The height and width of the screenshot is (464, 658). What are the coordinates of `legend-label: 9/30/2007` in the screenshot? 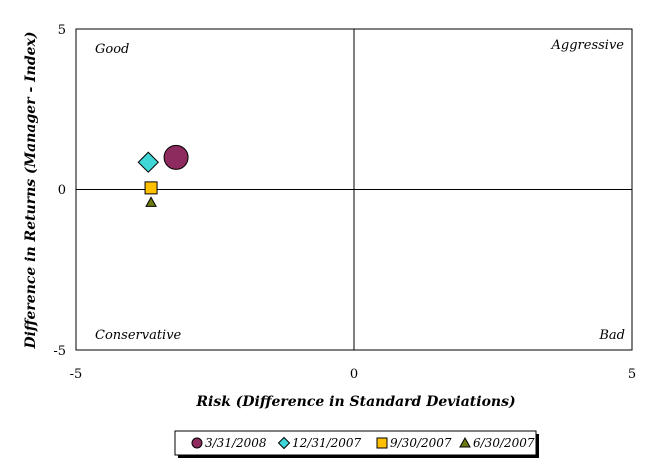 It's located at (421, 443).